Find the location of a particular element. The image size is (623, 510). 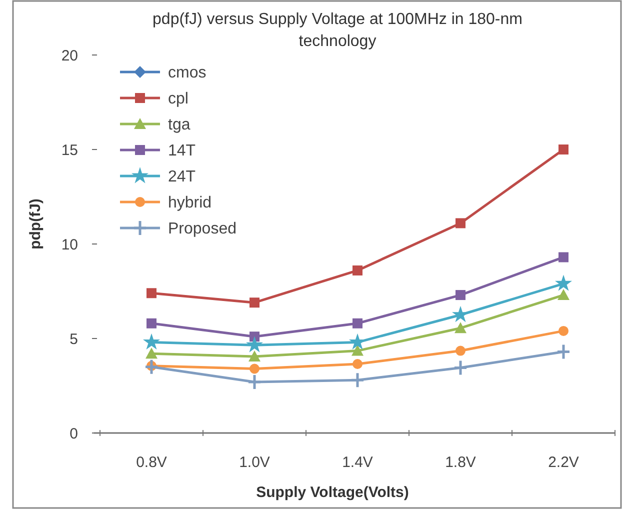

legend-label: tga is located at coordinates (179, 125).